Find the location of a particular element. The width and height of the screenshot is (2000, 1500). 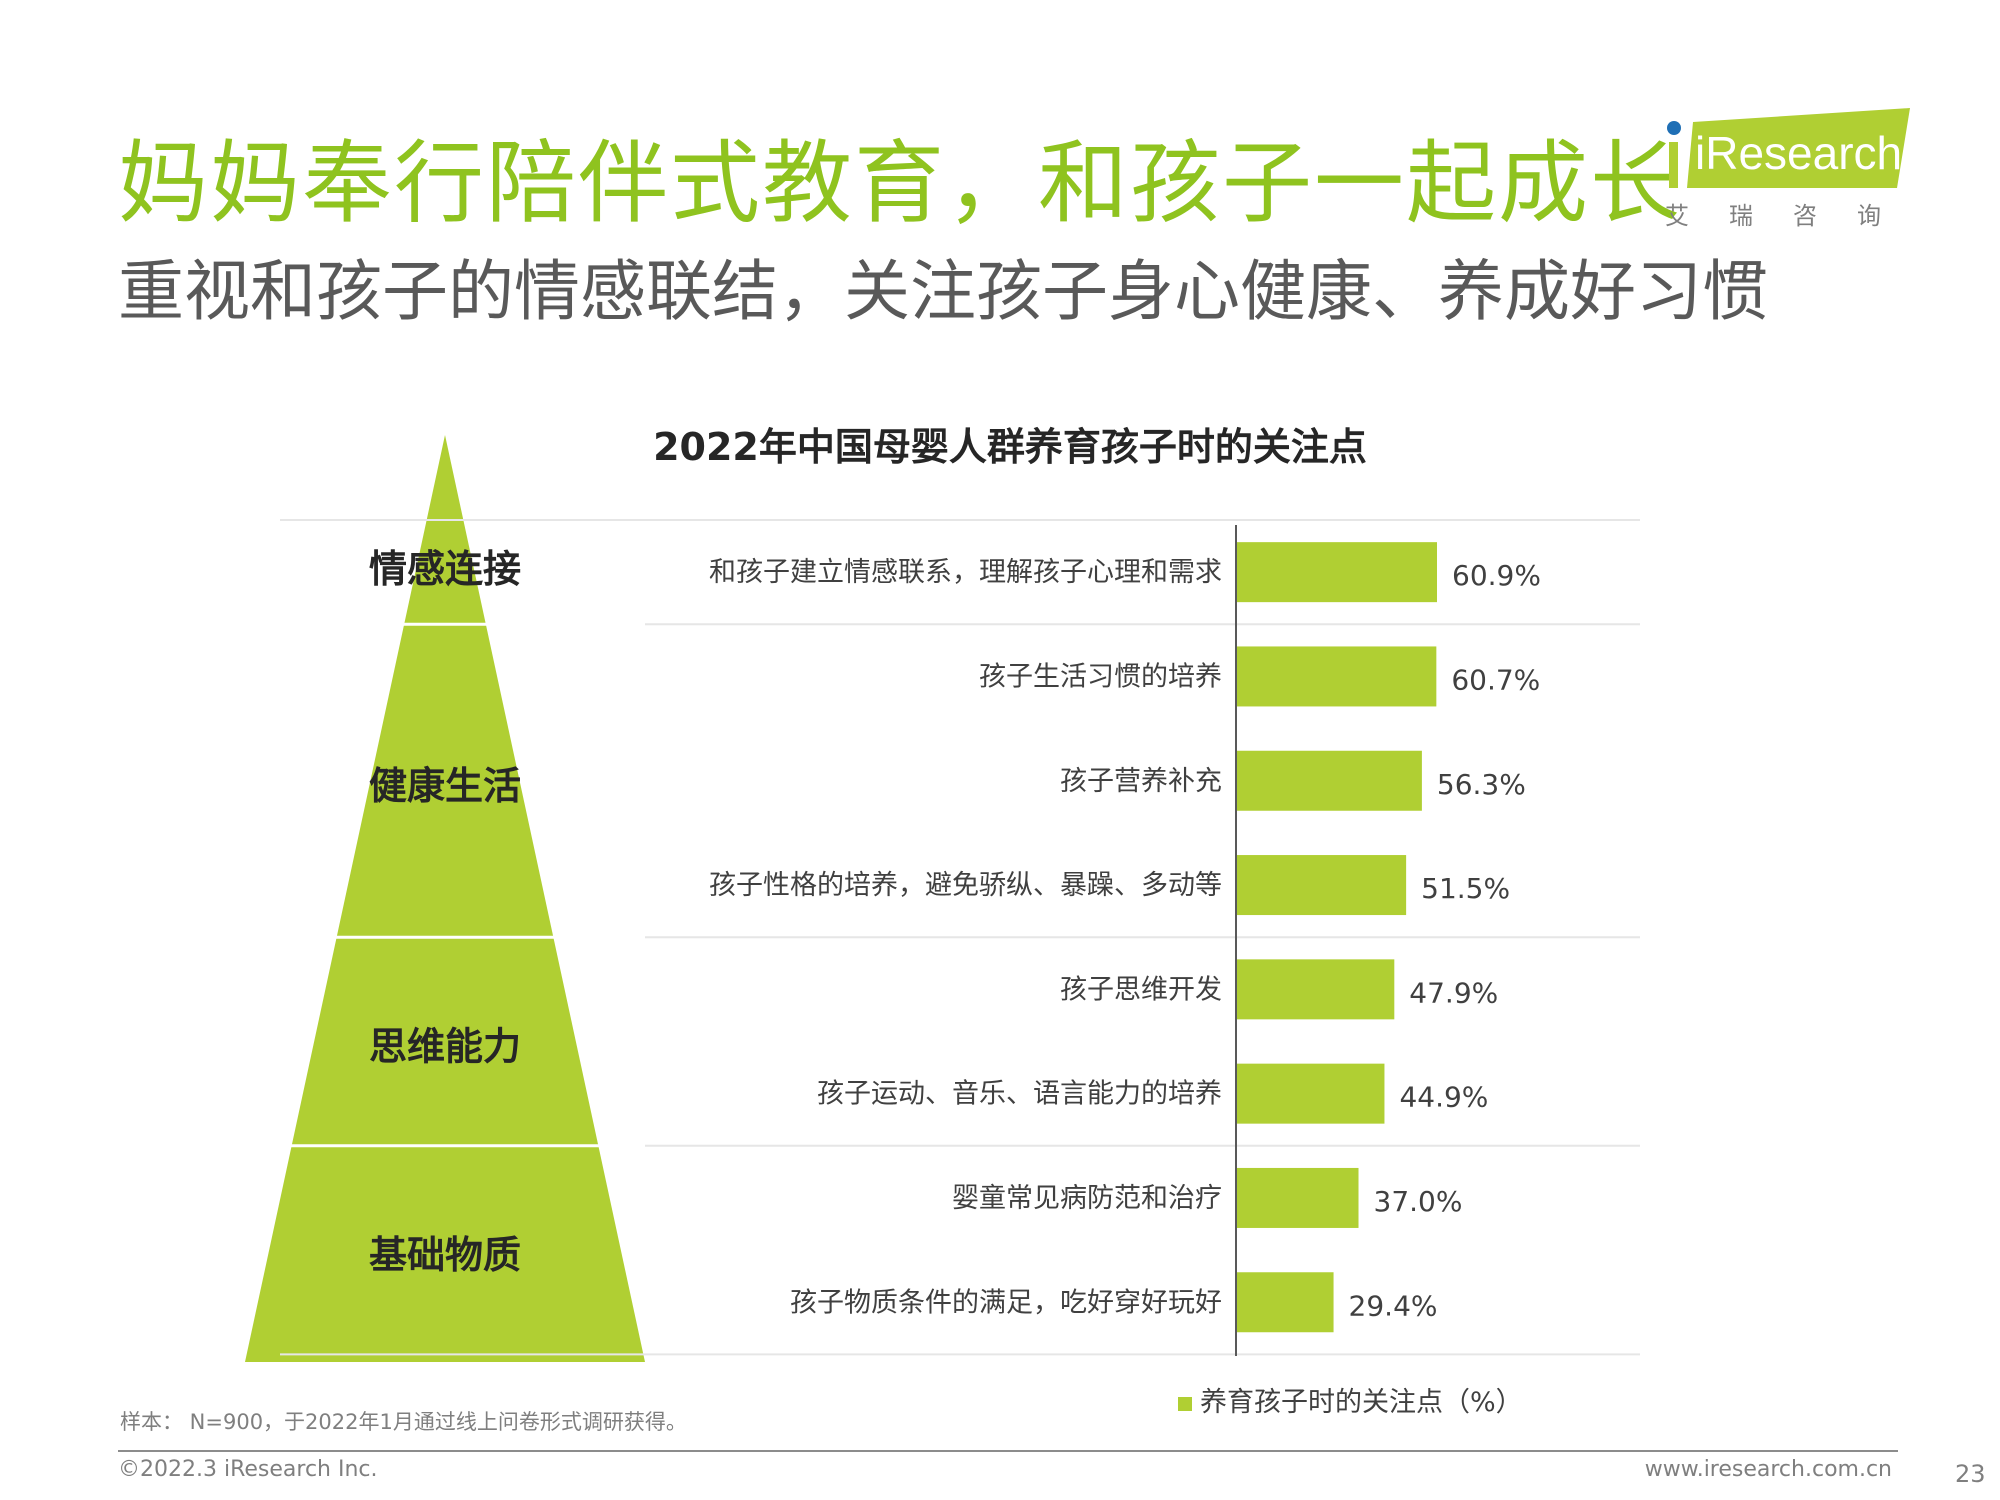

pyramid-group-label: 思维能力 is located at coordinates (445, 1047).